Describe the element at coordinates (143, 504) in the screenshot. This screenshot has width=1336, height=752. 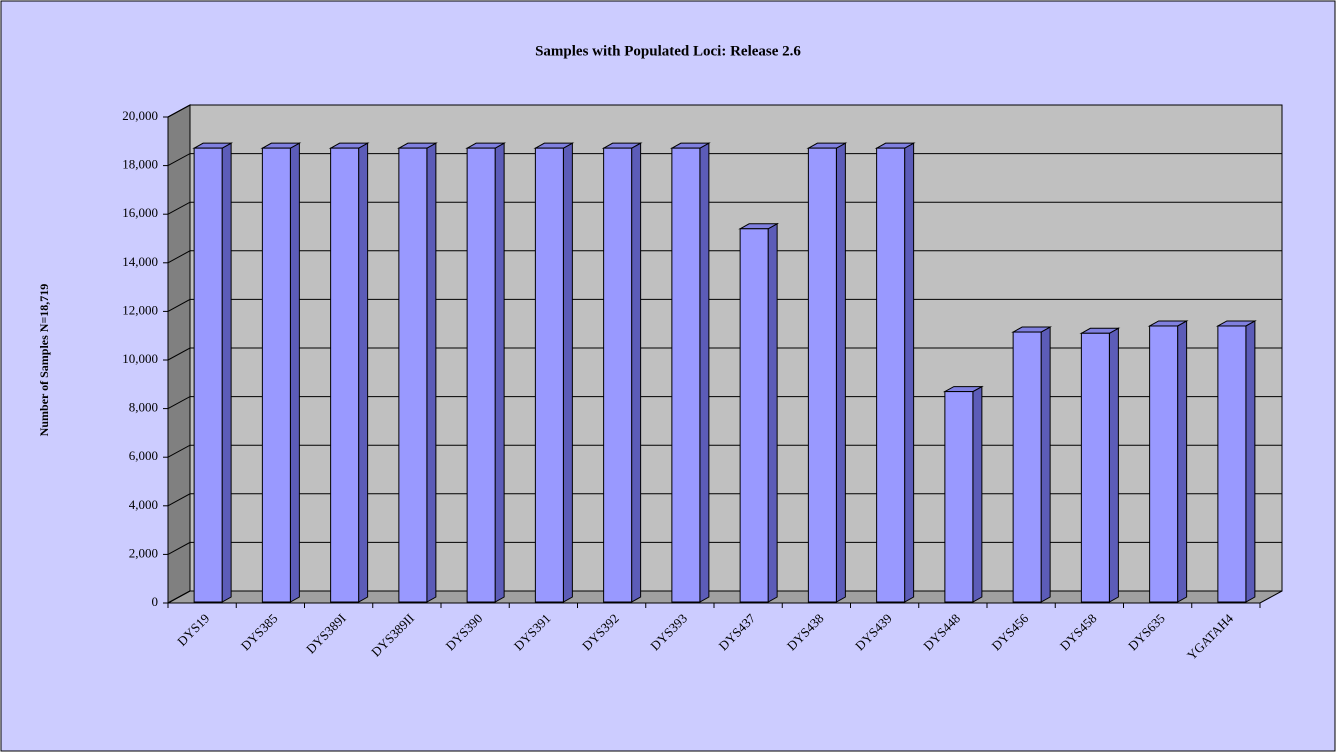
I see `y-tick-label: 4,000` at that location.